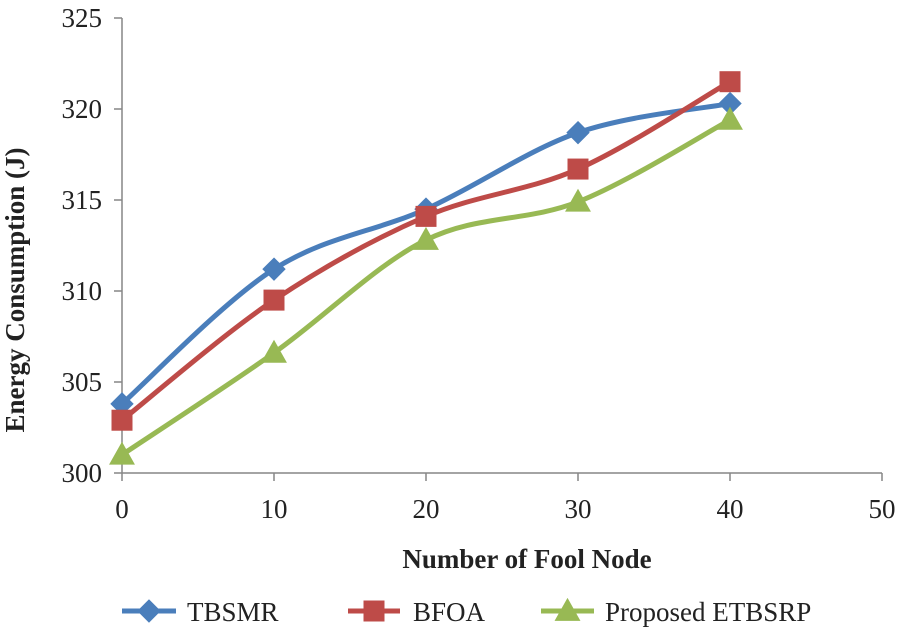  Describe the element at coordinates (233, 612) in the screenshot. I see `legend-label: TBSMR` at that location.